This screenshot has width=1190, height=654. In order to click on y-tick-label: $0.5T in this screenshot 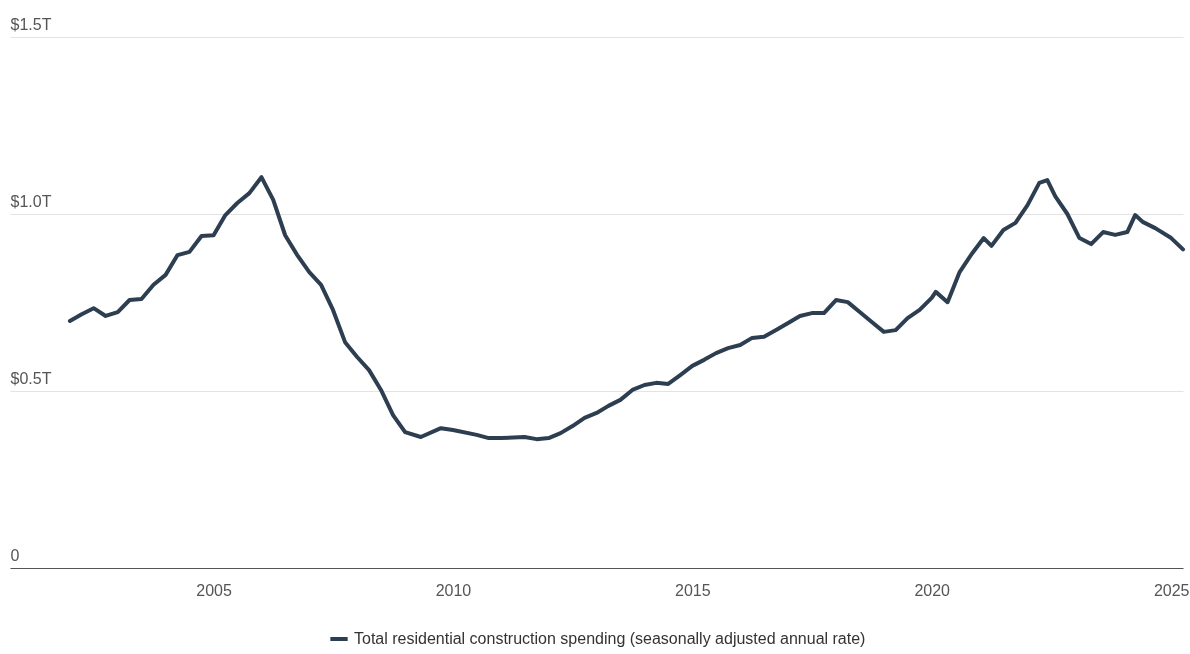, I will do `click(31, 378)`.